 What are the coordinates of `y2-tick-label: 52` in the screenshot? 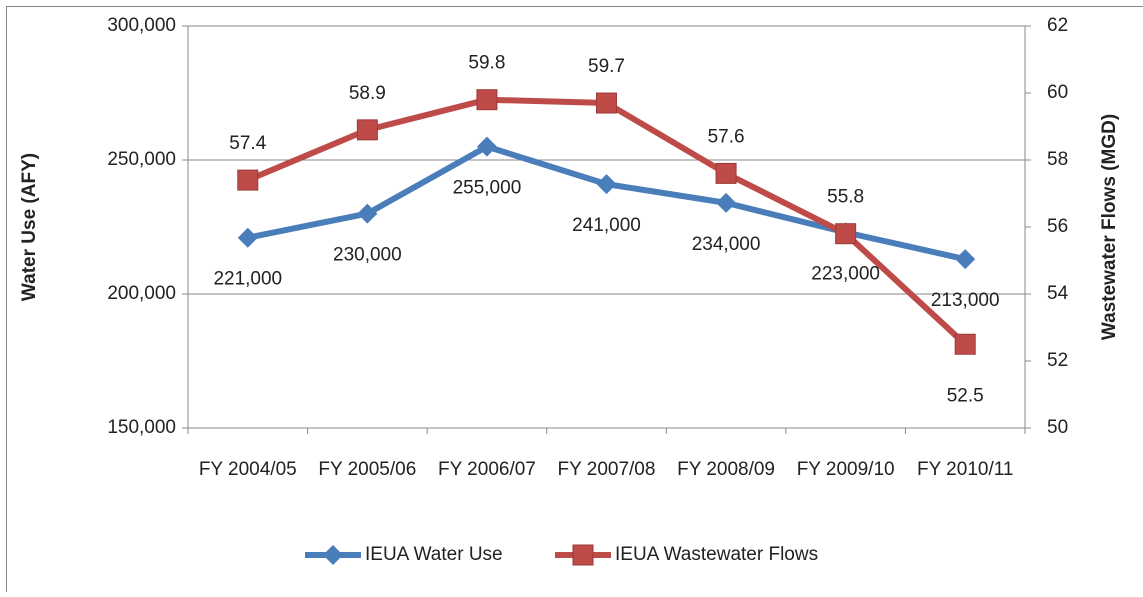 It's located at (1057, 360).